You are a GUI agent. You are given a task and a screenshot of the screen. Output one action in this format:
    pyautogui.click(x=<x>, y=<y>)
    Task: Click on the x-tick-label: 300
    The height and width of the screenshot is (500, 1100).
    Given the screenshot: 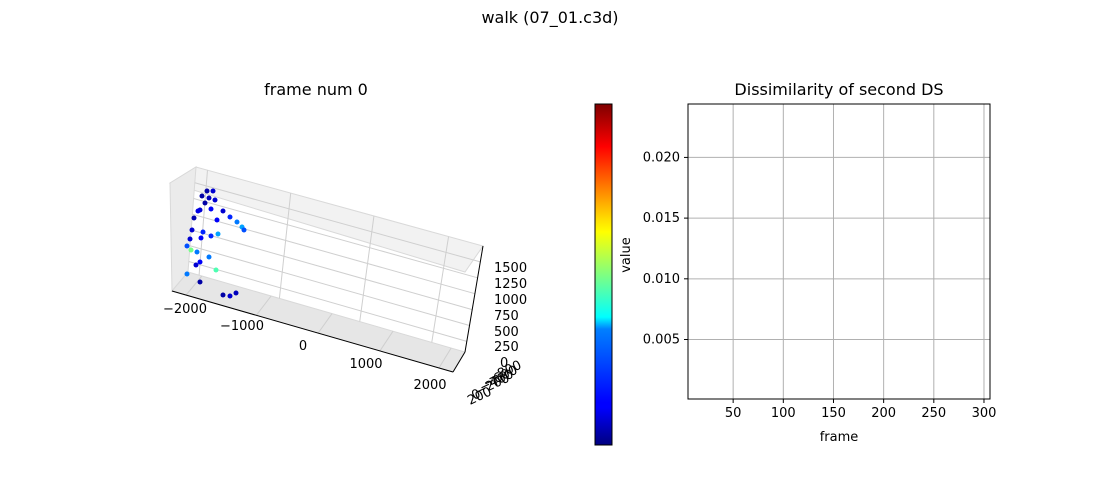 What is the action you would take?
    pyautogui.click(x=984, y=413)
    